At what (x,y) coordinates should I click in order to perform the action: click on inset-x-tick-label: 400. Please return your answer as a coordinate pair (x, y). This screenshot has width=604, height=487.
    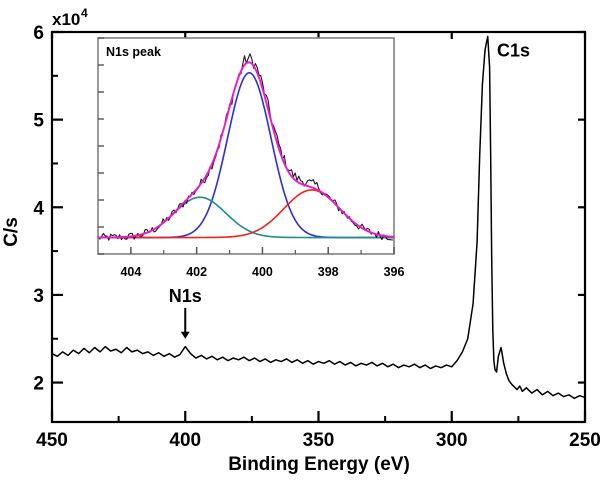
    Looking at the image, I should click on (262, 272).